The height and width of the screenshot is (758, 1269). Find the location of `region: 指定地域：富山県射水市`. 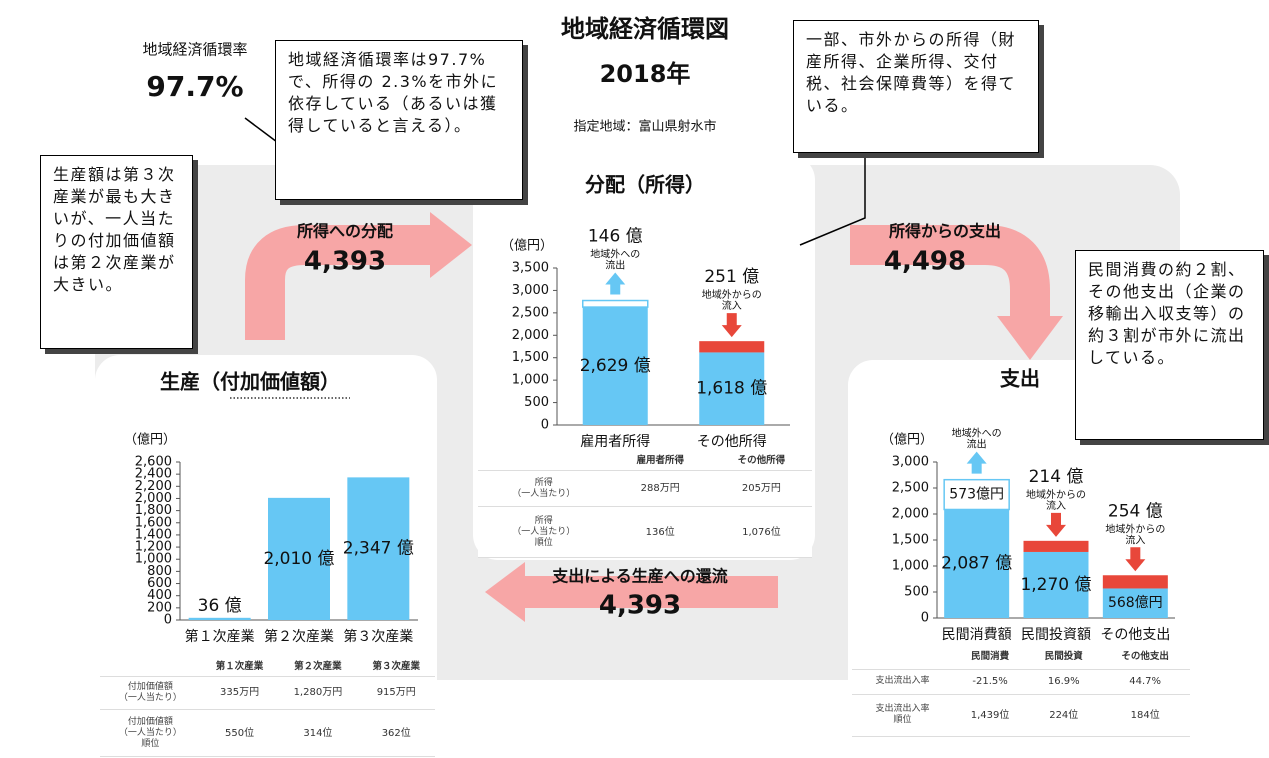

region: 指定地域：富山県射水市 is located at coordinates (644, 127).